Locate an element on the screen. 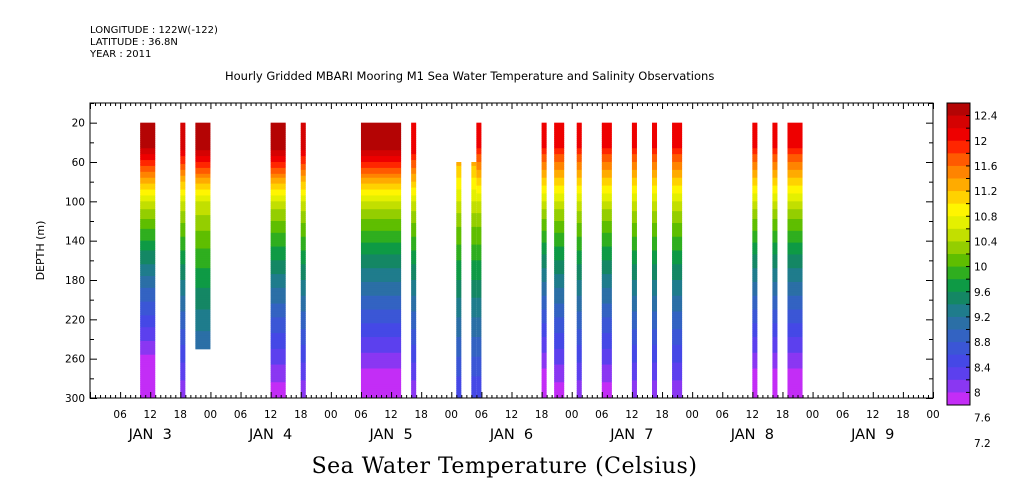 This screenshot has height=504, width=1009. x-tick-label: 00 is located at coordinates (330, 415).